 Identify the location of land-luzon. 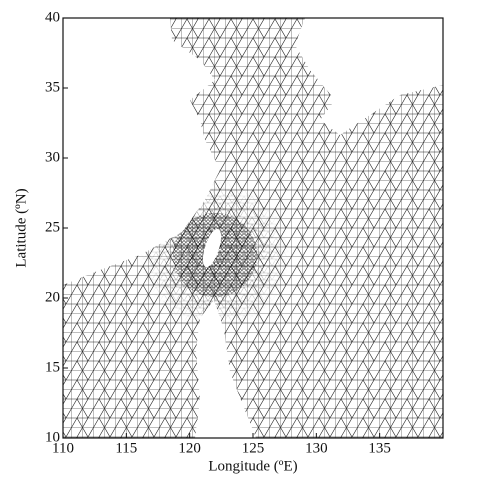
(225, 369).